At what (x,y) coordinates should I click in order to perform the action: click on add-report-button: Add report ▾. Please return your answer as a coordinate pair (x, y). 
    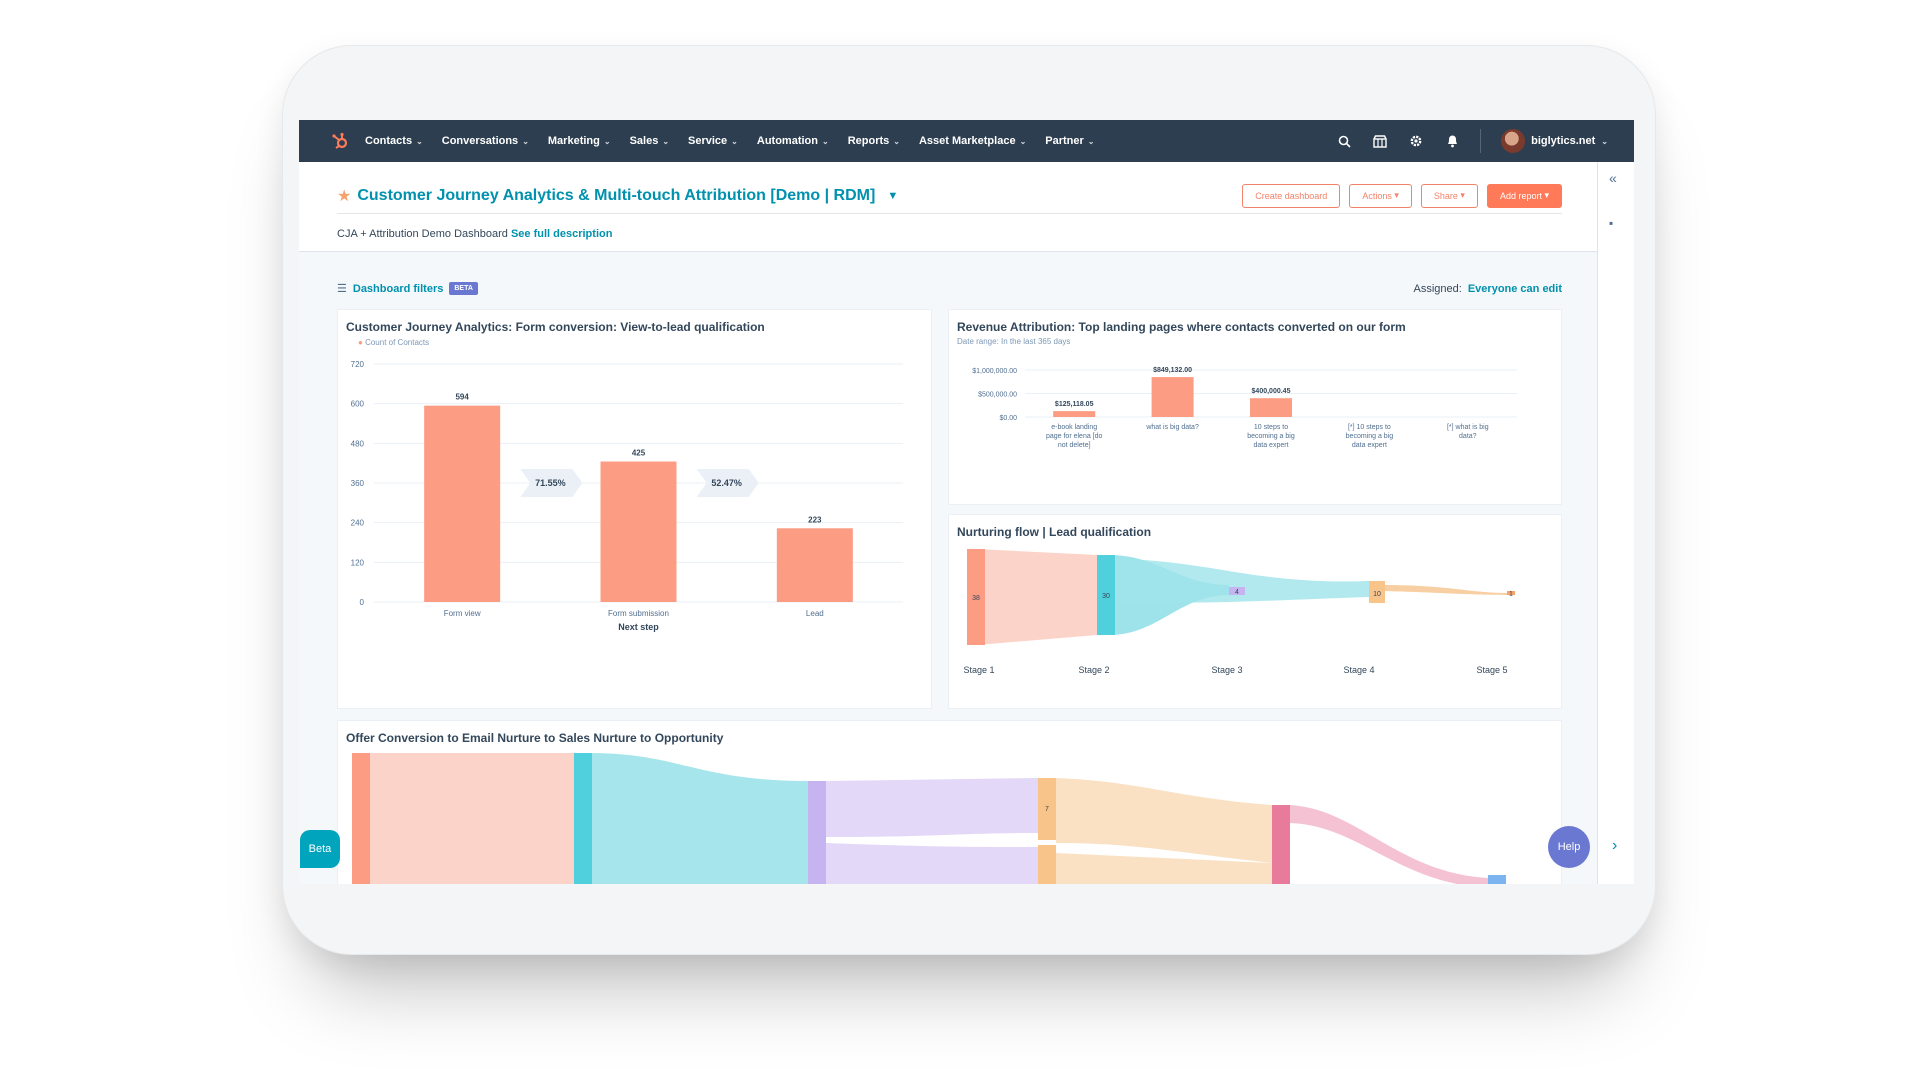
    Looking at the image, I should click on (1524, 195).